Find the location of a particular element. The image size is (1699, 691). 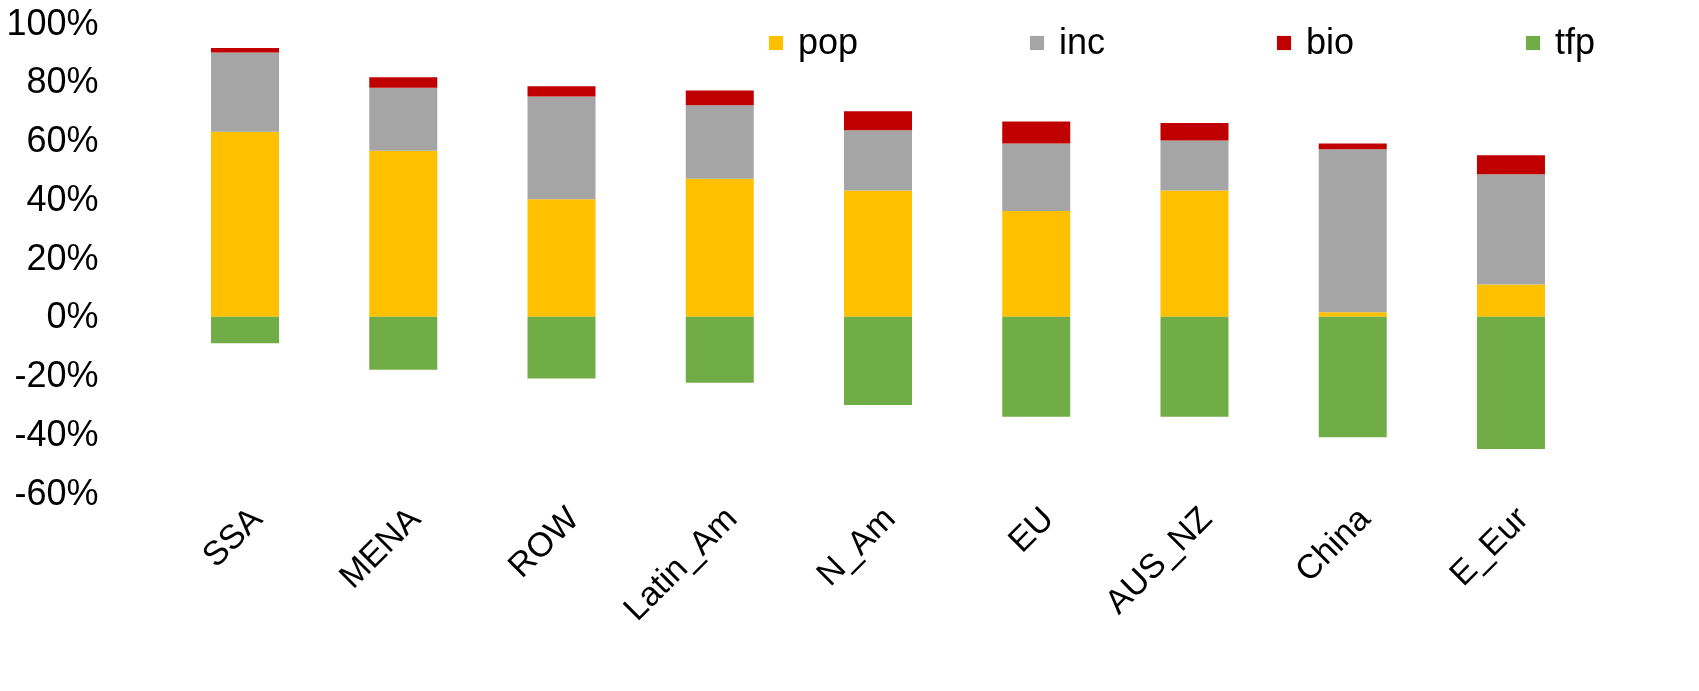

y-tick-label: -60% is located at coordinates (56, 492).